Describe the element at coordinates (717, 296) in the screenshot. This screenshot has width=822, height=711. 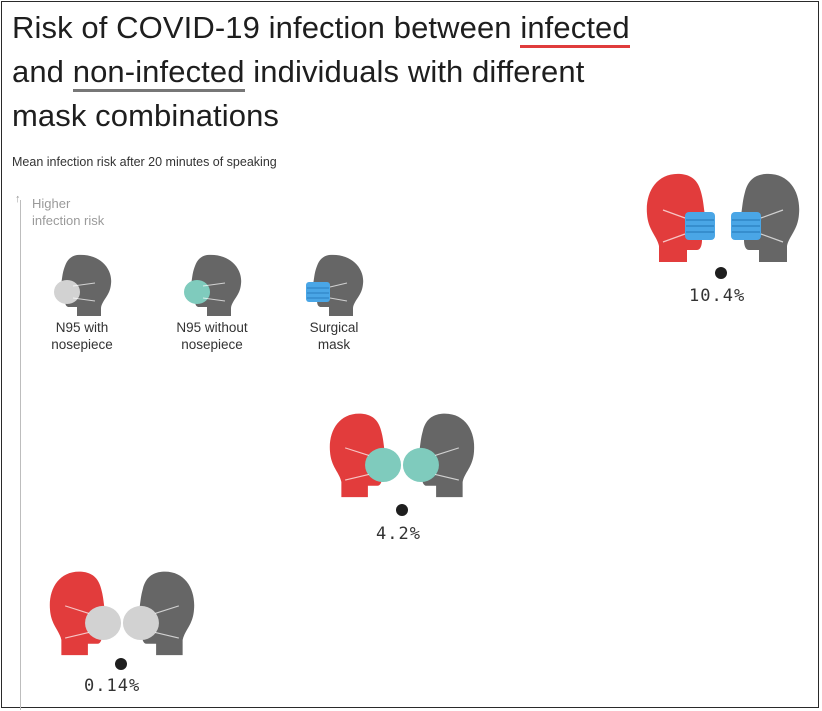
I see `data-value-label: 10.4%` at that location.